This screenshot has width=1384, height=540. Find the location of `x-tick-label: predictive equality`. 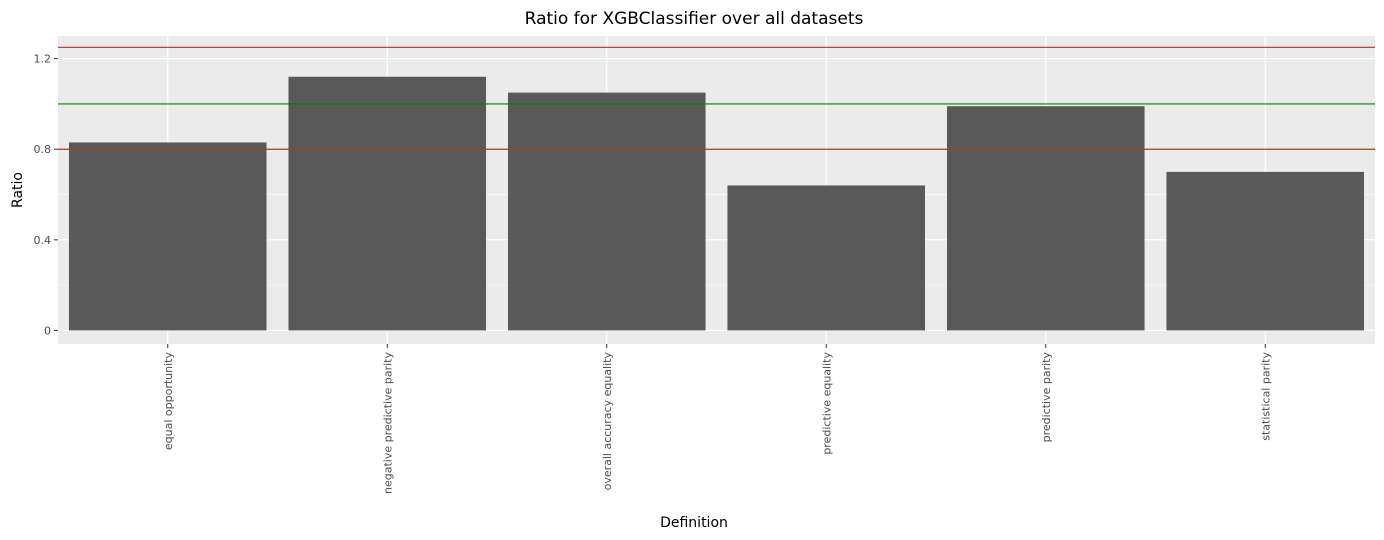

x-tick-label: predictive equality is located at coordinates (826, 403).